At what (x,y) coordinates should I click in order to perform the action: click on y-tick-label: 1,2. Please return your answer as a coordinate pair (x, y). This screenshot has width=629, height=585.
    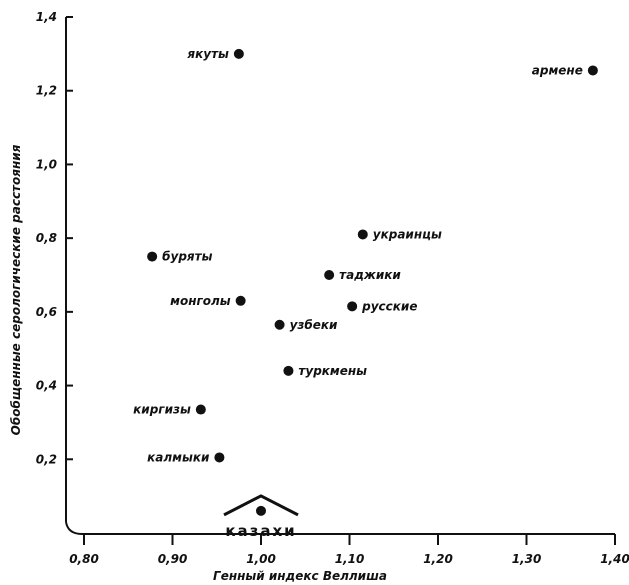
    Looking at the image, I should click on (46, 91).